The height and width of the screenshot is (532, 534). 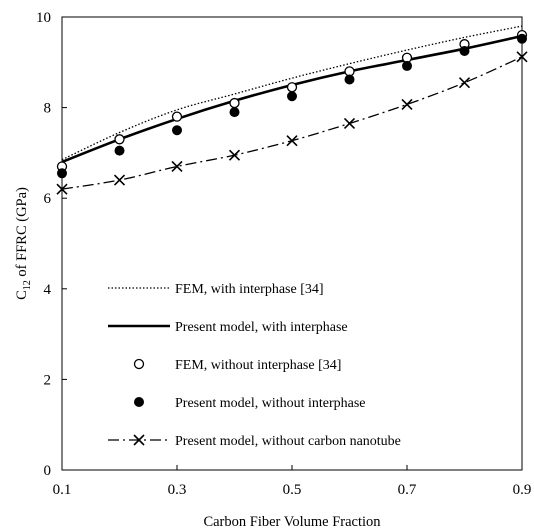 What do you see at coordinates (27, 285) in the screenshot?
I see `y-axis-title-sub: 12` at bounding box center [27, 285].